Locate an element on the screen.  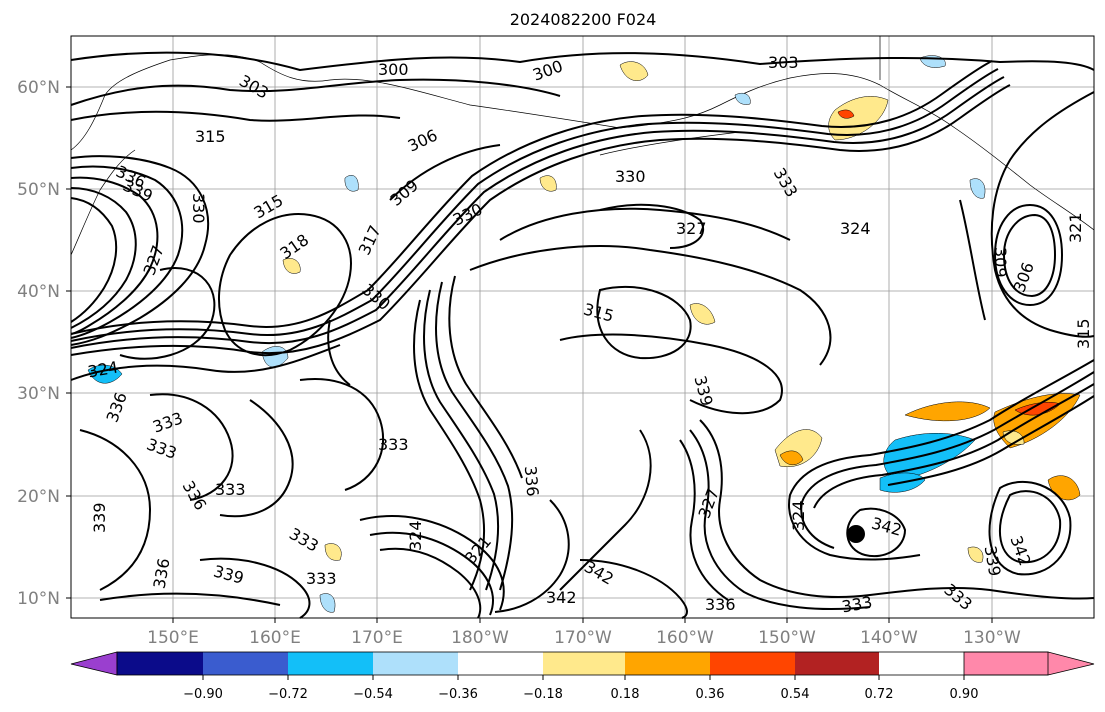
lat-label: 50°N is located at coordinates (38, 190).